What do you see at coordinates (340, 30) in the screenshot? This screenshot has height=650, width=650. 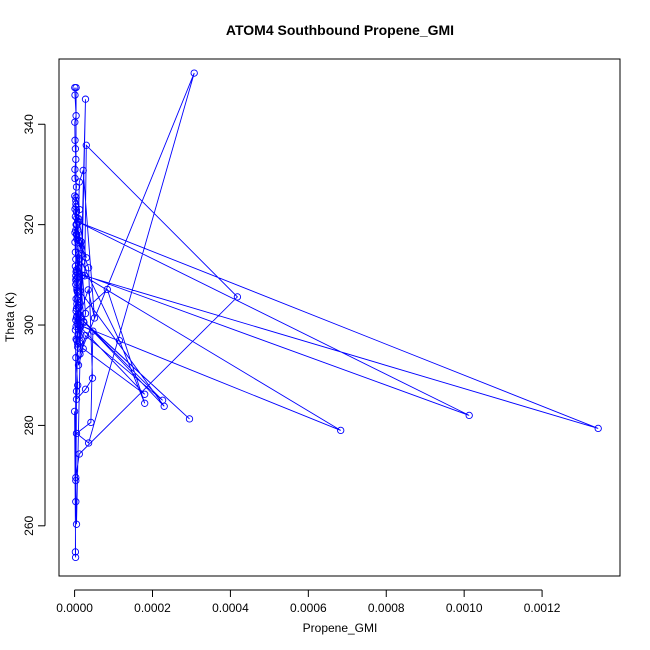 I see `chart-title: ATOM4 Southbound Propene_GMI` at bounding box center [340, 30].